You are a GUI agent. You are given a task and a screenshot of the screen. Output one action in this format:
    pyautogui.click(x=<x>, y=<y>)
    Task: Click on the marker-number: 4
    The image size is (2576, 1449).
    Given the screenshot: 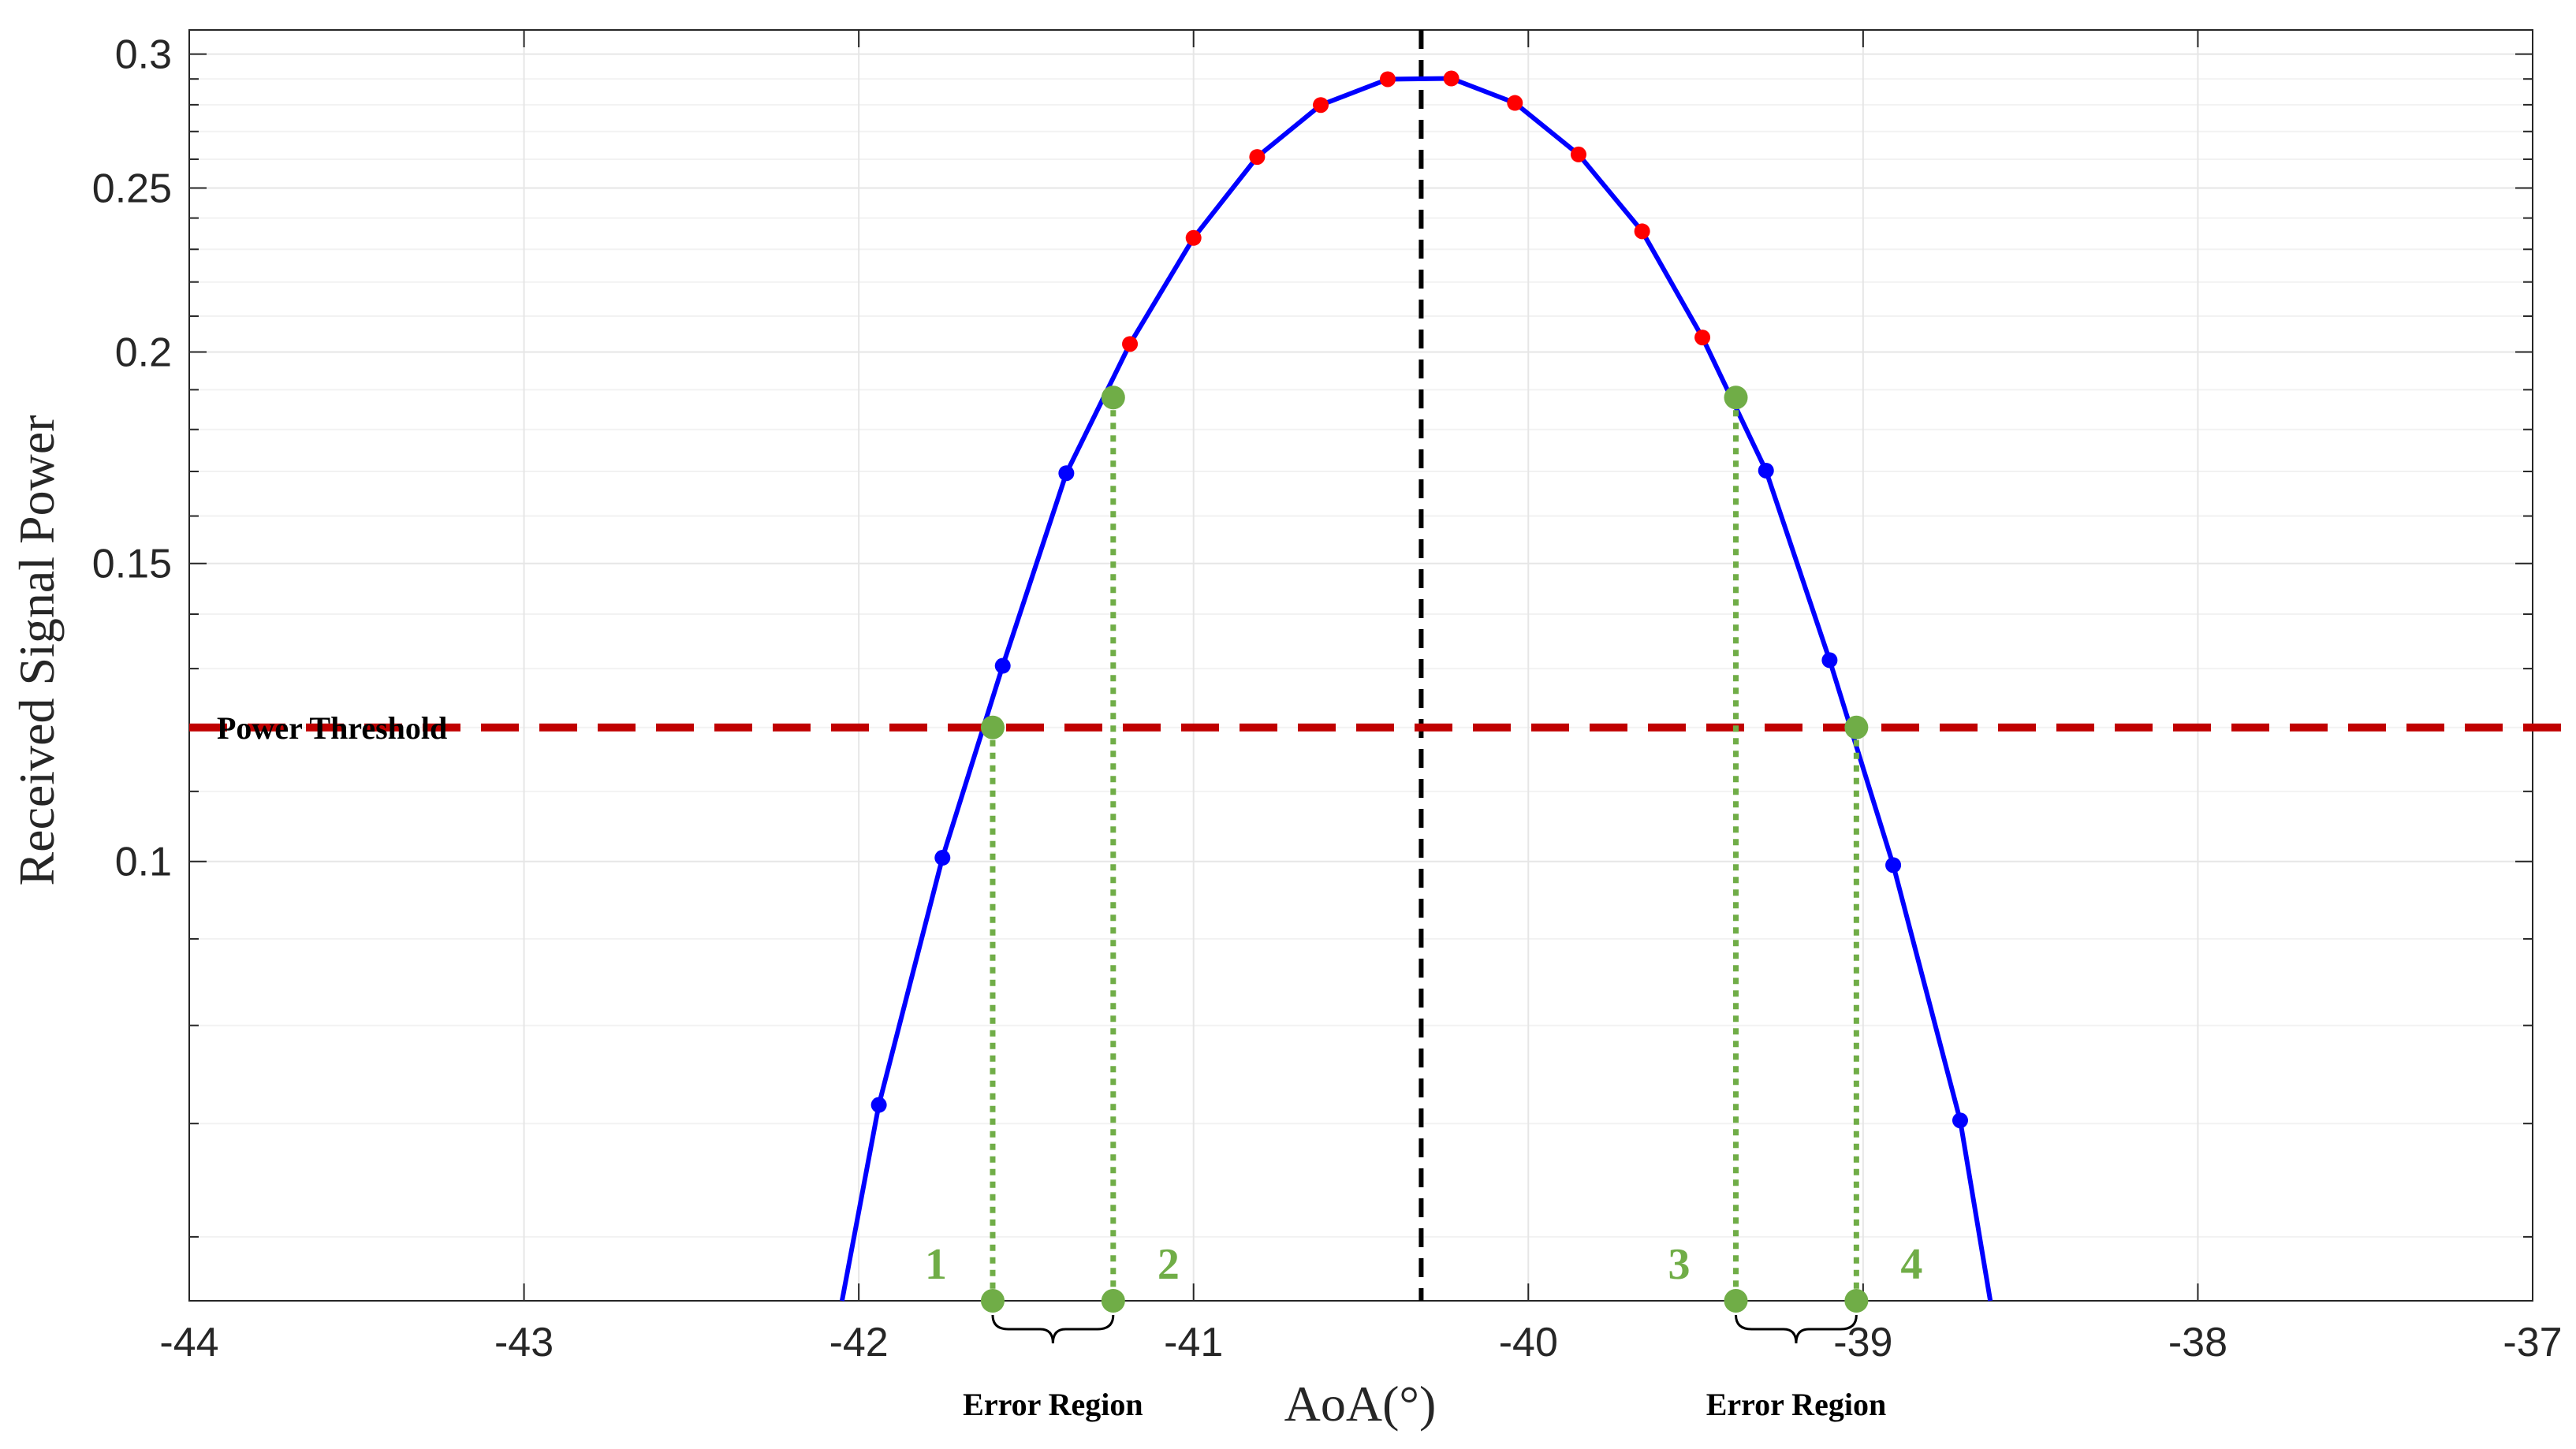 What is the action you would take?
    pyautogui.click(x=1911, y=1264)
    